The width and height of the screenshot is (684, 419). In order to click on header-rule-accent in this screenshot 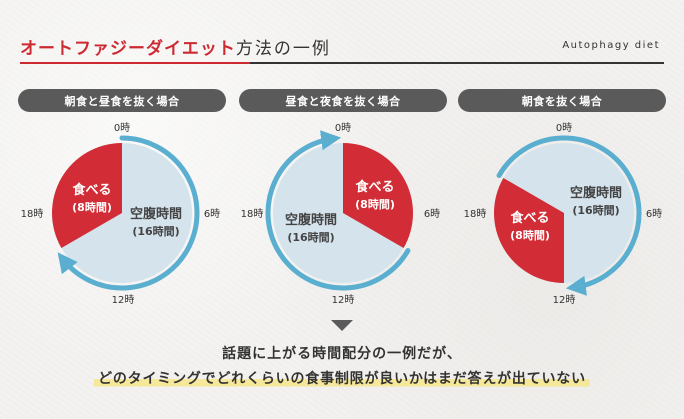, I will do `click(135, 63)`.